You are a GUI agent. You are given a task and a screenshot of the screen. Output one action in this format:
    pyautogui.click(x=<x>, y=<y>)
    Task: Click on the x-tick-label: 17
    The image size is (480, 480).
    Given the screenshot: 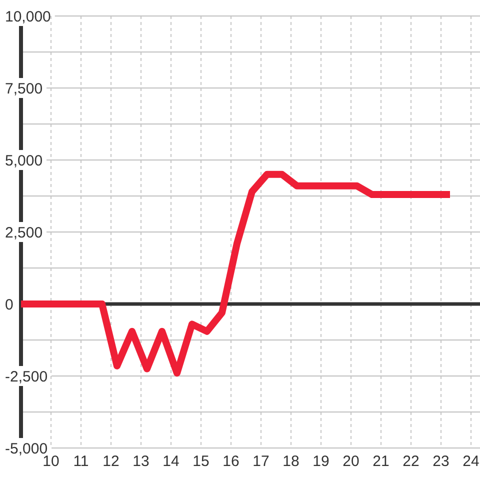 What is the action you would take?
    pyautogui.click(x=261, y=461)
    